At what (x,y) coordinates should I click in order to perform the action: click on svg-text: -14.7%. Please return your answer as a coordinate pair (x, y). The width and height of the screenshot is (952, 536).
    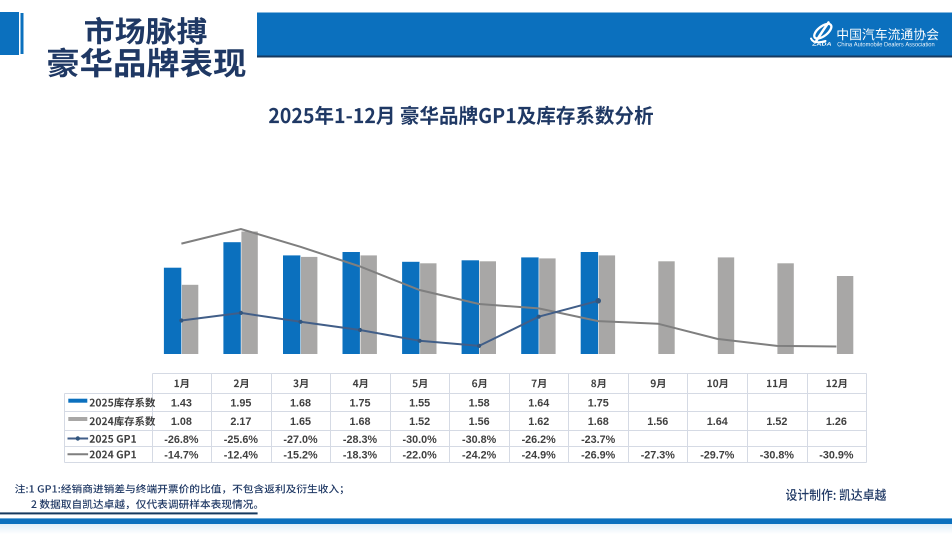
    Looking at the image, I should click on (181, 455).